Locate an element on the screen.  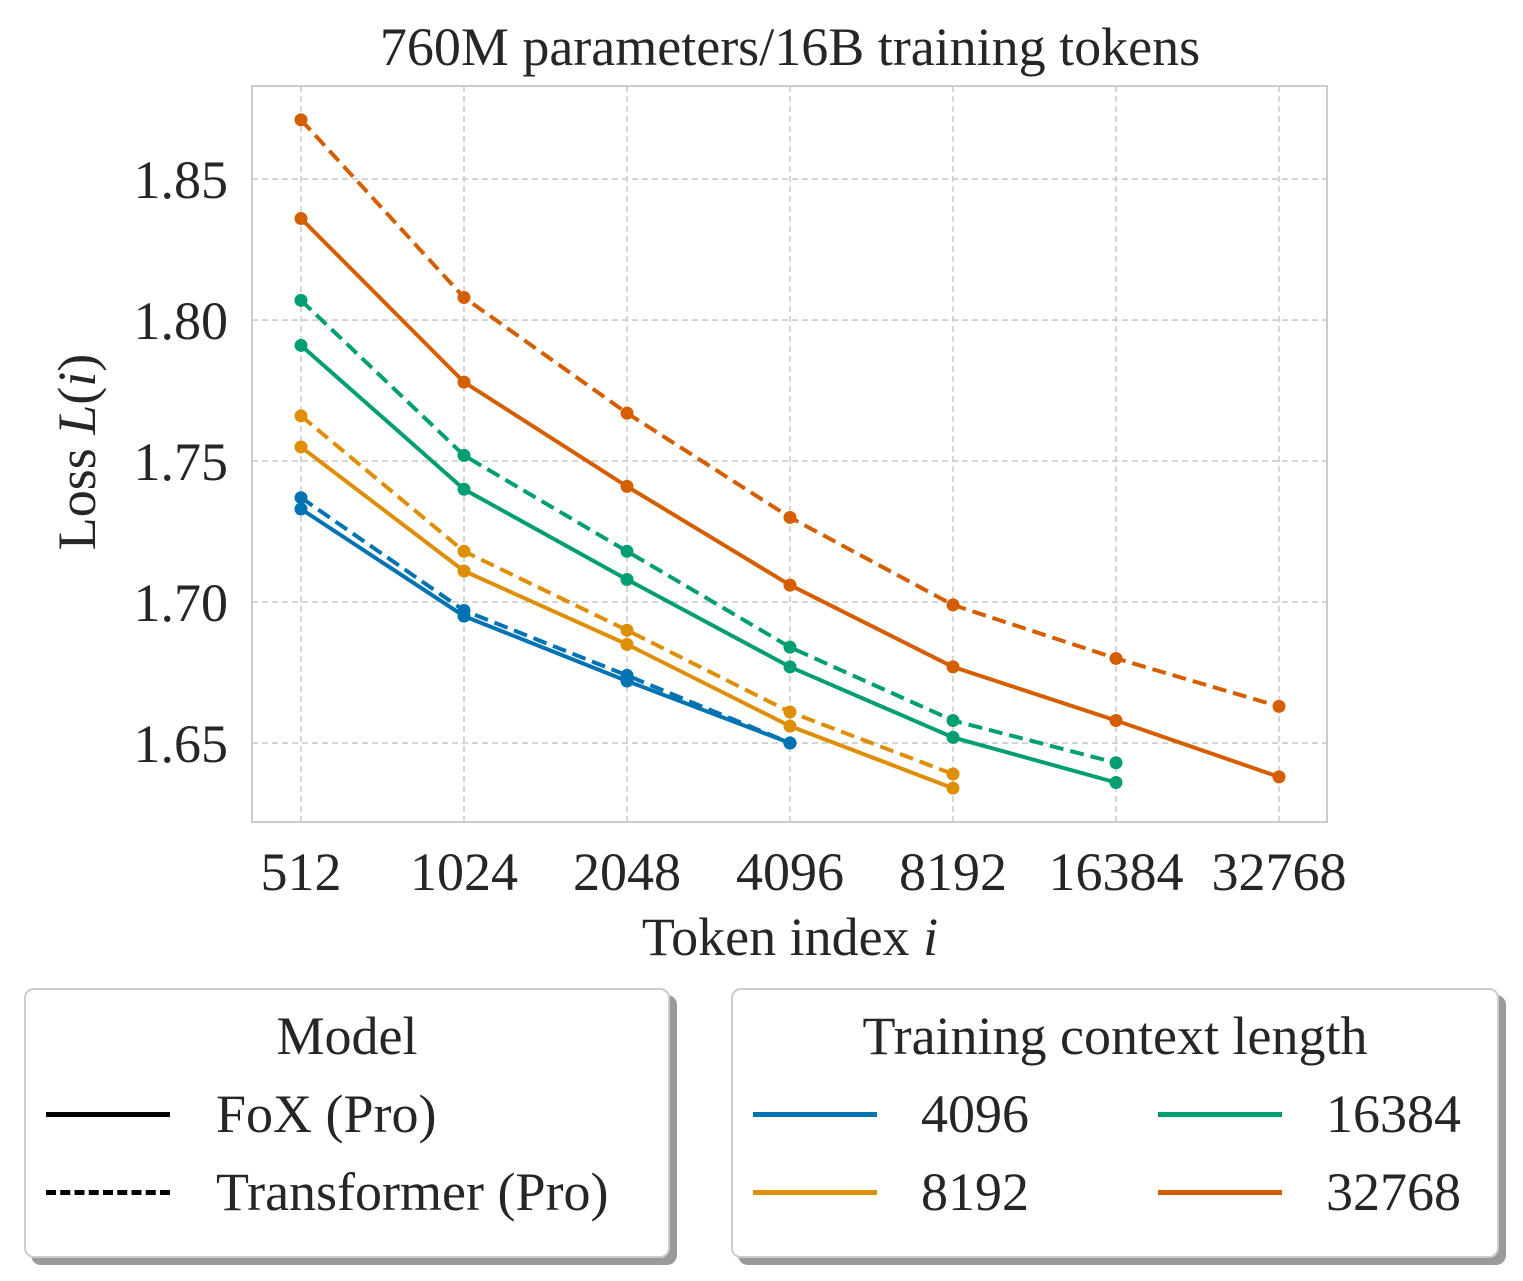
y-tick-label: 1.75 is located at coordinates (181, 462).